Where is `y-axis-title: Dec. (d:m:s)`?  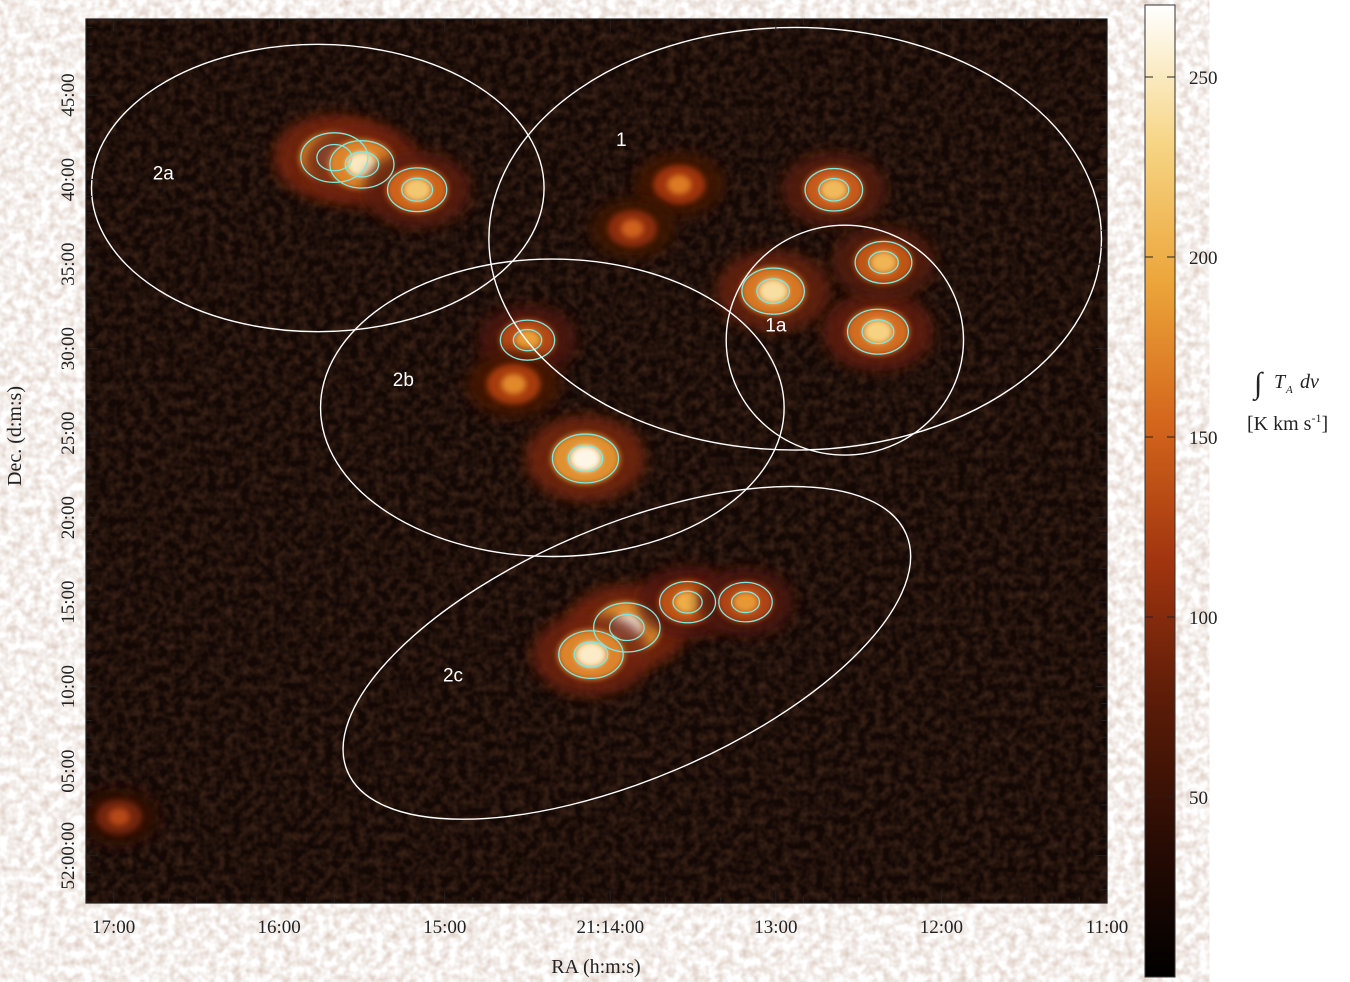 y-axis-title: Dec. (d:m:s) is located at coordinates (15, 436).